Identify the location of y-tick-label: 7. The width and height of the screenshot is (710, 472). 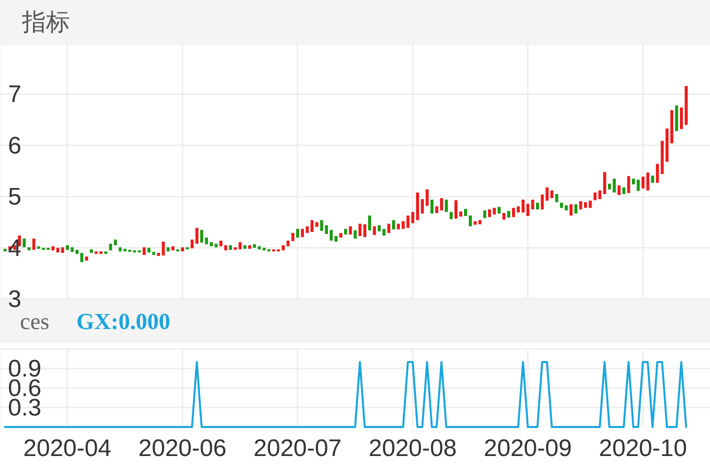
(15, 94).